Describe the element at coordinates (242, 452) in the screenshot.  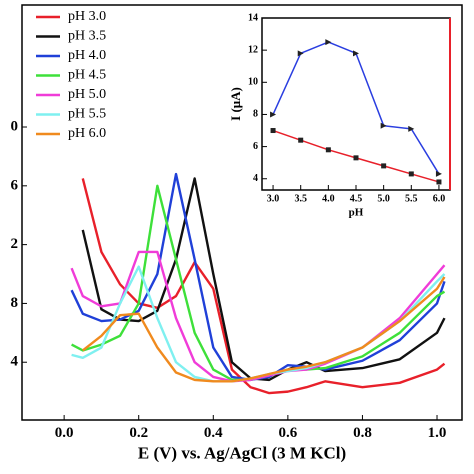
I see `x-axis-label: E (V) vs. Ag/AgCl (3 M KCl)` at that location.